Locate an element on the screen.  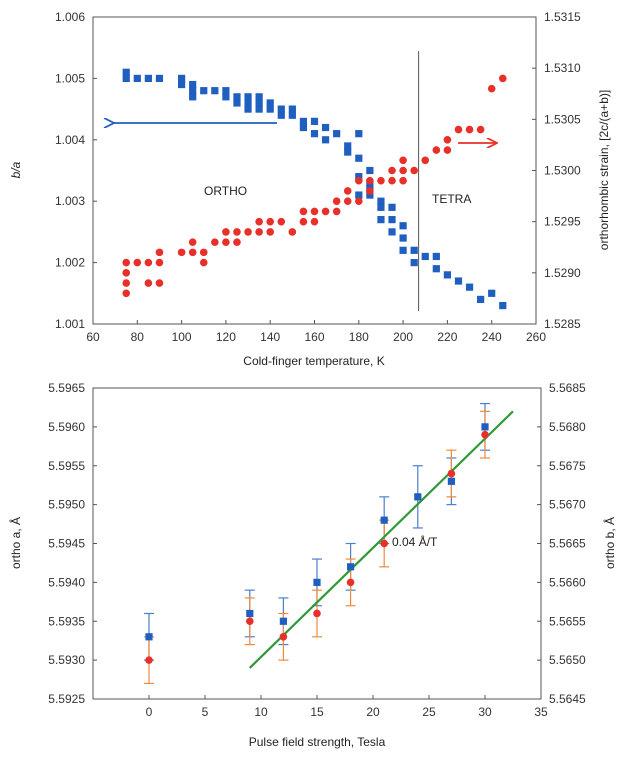
y-tick-label: 5.5945 is located at coordinates (66, 544).